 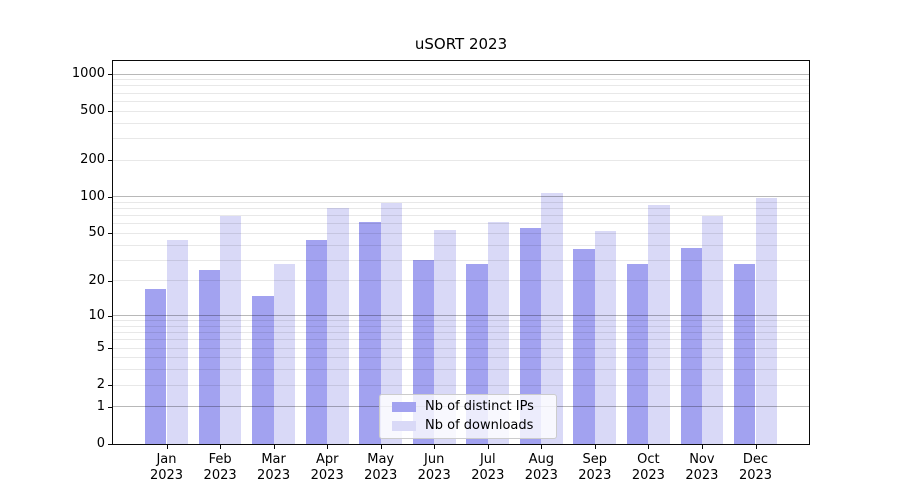 What do you see at coordinates (488, 446) in the screenshot?
I see `x-tick-mark-jul` at bounding box center [488, 446].